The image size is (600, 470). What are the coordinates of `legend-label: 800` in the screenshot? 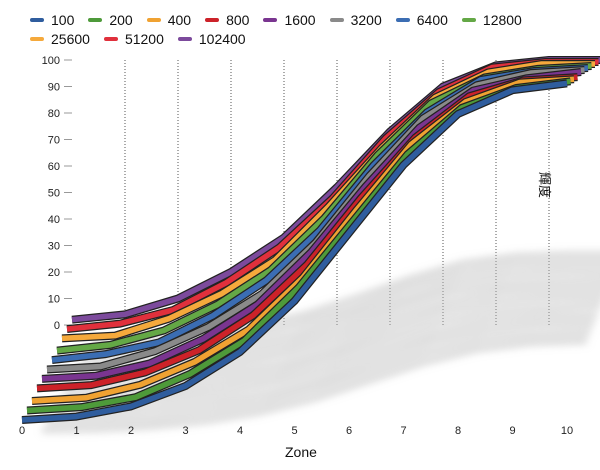 It's located at (238, 19).